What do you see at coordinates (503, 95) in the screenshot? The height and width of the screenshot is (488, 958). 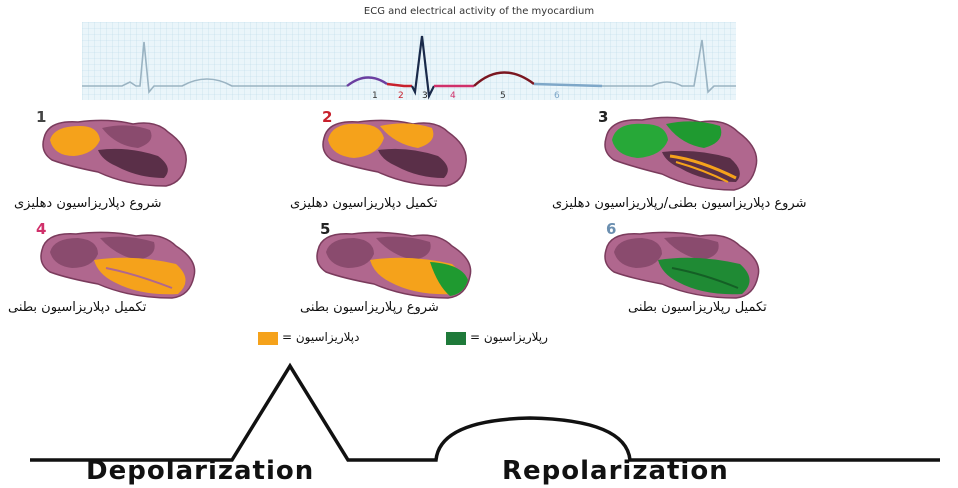 I see `ecg-marker-5: 5` at bounding box center [503, 95].